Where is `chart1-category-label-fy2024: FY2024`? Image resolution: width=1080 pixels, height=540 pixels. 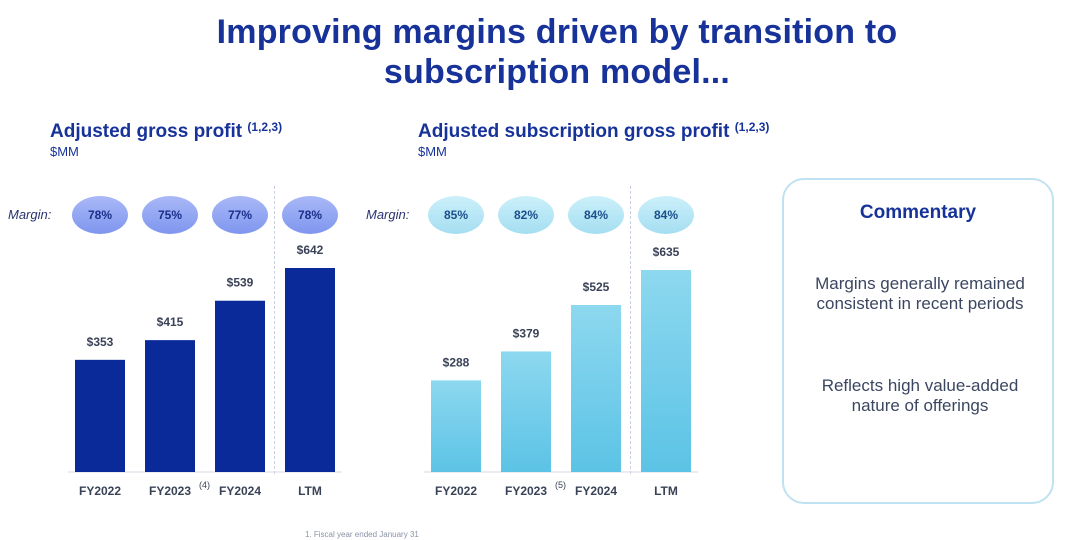 chart1-category-label-fy2024: FY2024 is located at coordinates (240, 491).